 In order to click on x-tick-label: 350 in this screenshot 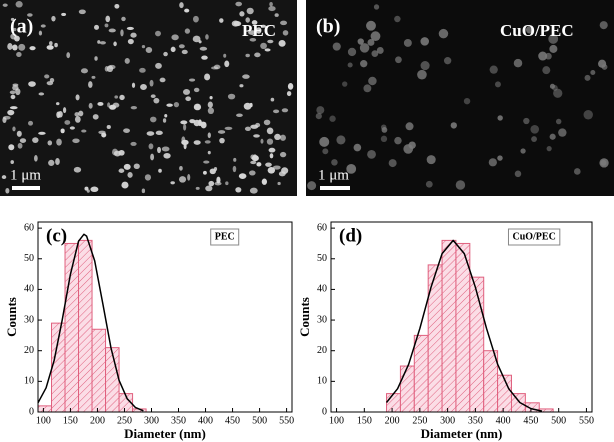, I will do `click(475, 420)`.